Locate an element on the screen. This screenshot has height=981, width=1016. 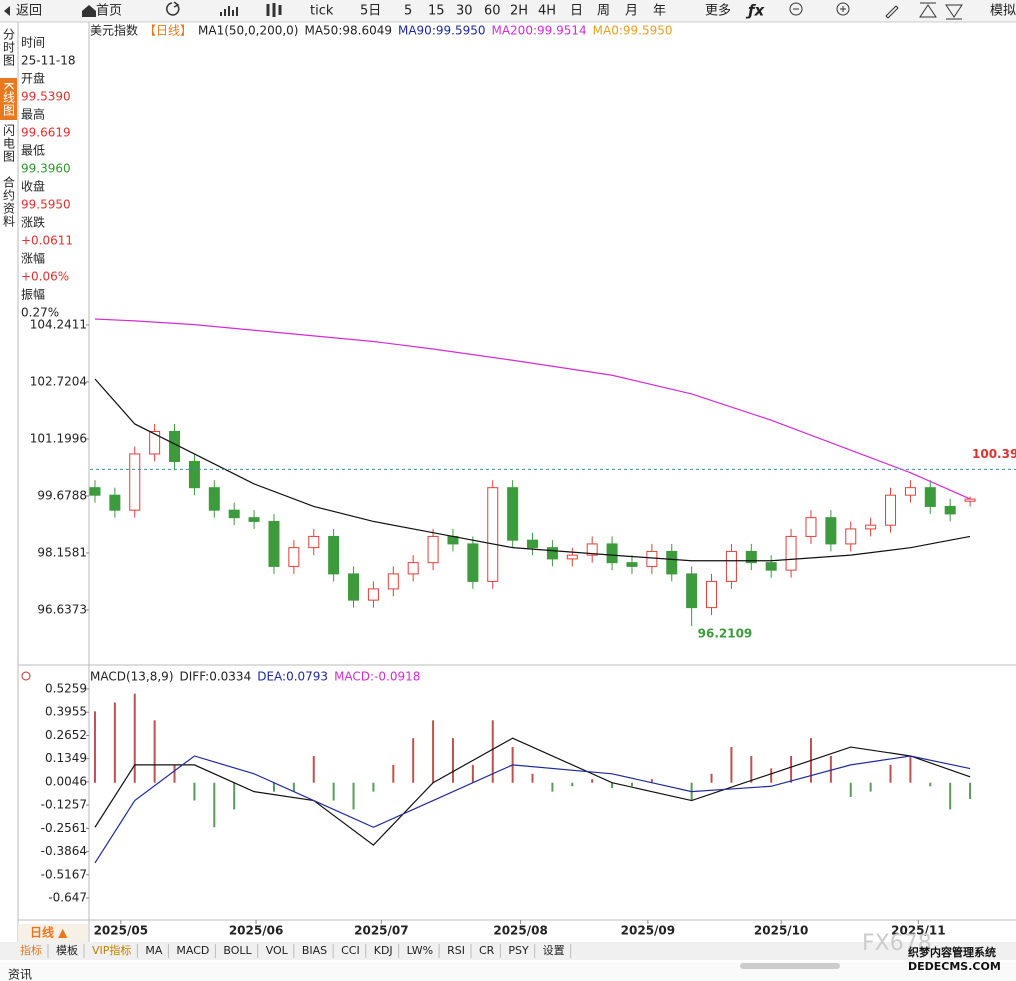
indicator-tab: 模板 is located at coordinates (67, 950).